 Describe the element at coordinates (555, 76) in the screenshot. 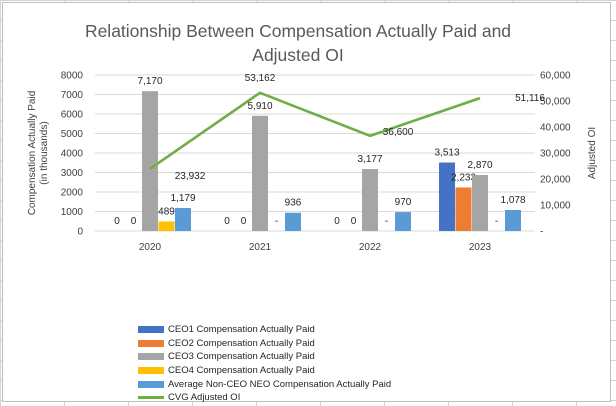

I see `y-right-tick-label: 60,000` at that location.